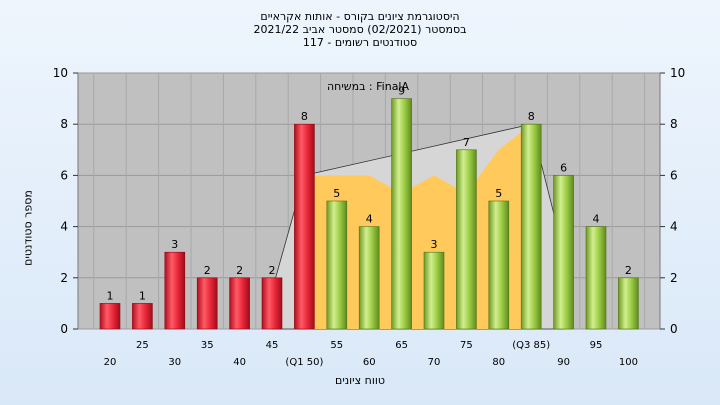  Describe the element at coordinates (401, 91) in the screenshot. I see `bar-value-label: 9` at that location.